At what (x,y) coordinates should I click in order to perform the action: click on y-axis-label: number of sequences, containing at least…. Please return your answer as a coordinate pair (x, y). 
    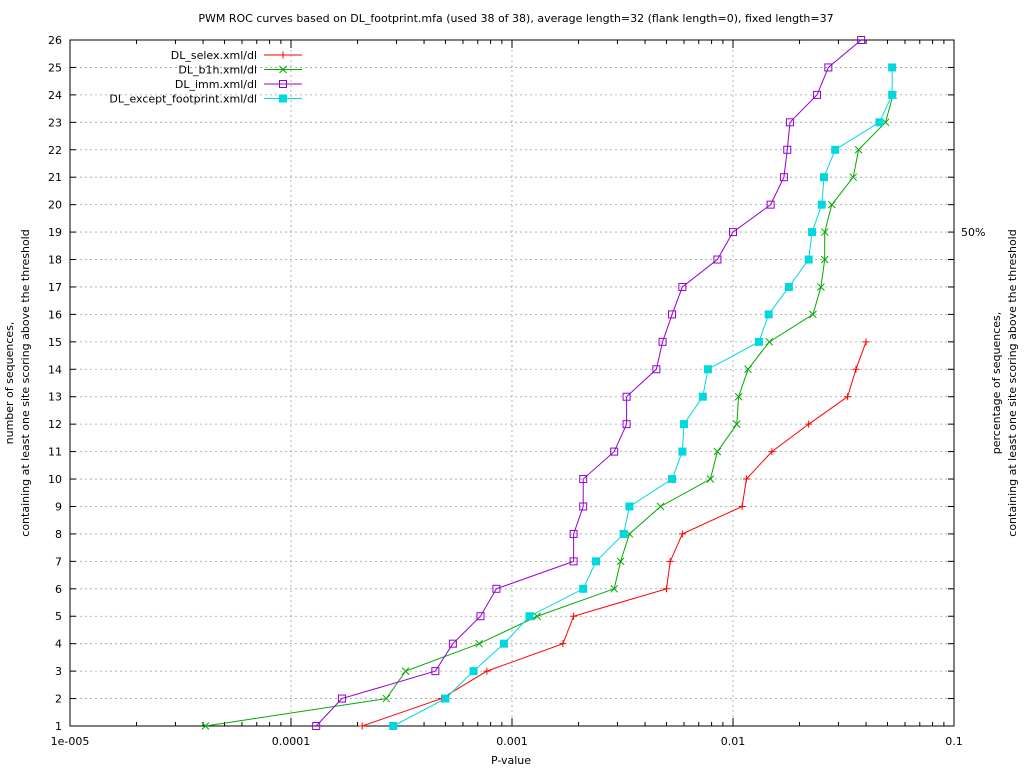
    Looking at the image, I should click on (17, 382).